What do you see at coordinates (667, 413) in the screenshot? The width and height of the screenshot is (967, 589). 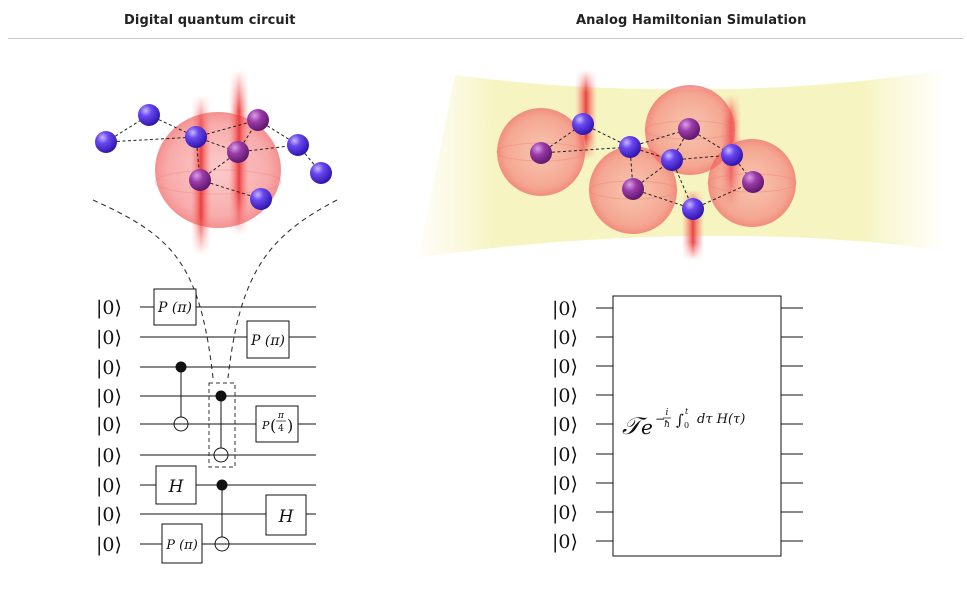 I see `exponent-numerator: i` at bounding box center [667, 413].